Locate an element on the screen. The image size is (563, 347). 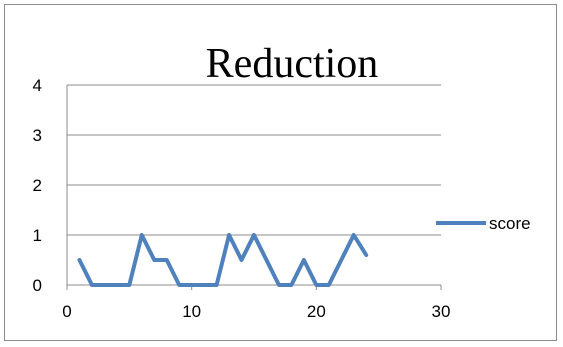
chart-title: Reduction is located at coordinates (292, 64).